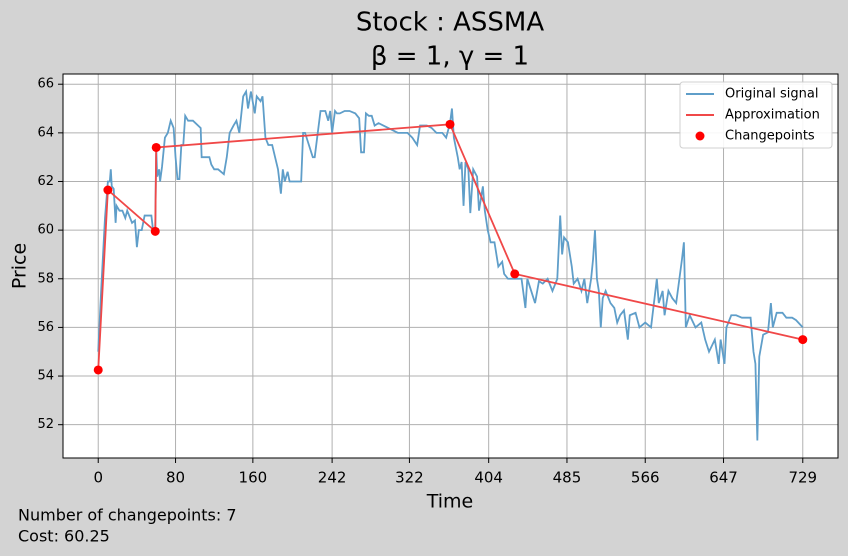 The height and width of the screenshot is (556, 848). I want to click on x-tick-label: 404, so click(488, 478).